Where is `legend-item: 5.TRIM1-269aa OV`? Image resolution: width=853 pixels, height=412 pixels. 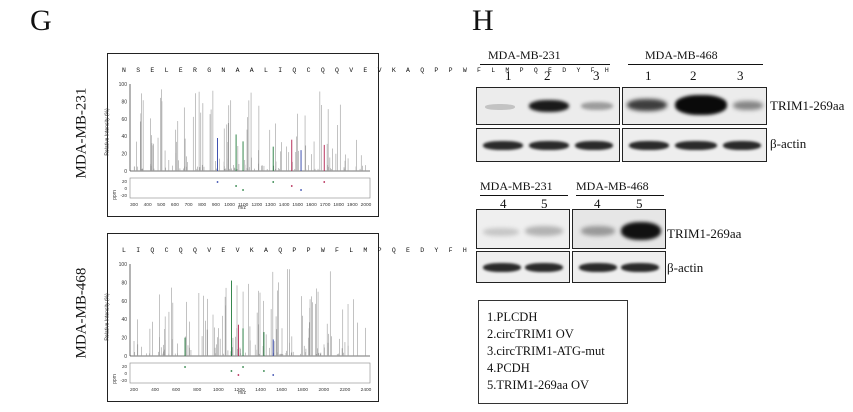
legend-item: 5.TRIM1-269aa OV is located at coordinates (538, 385).